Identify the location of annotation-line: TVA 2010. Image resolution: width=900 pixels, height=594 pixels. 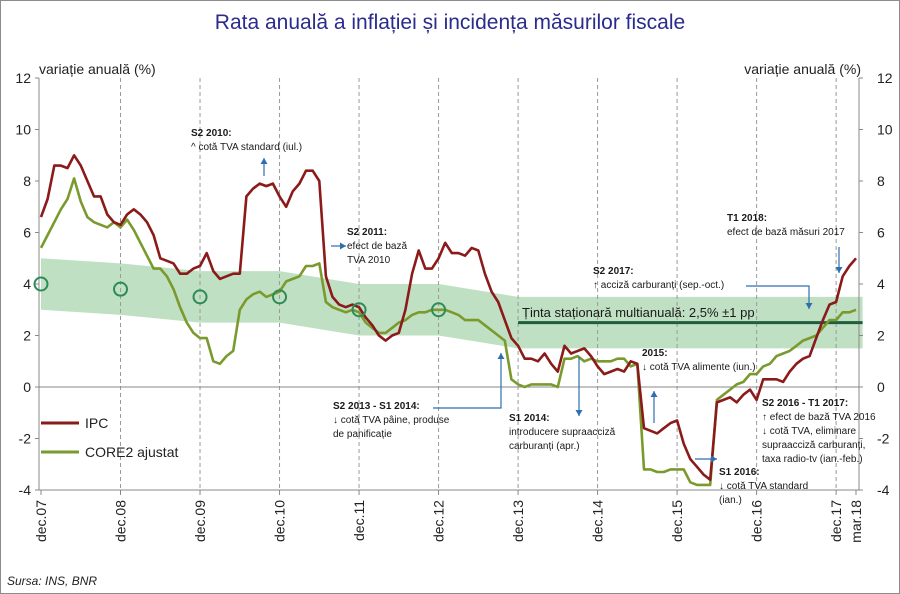
(369, 260).